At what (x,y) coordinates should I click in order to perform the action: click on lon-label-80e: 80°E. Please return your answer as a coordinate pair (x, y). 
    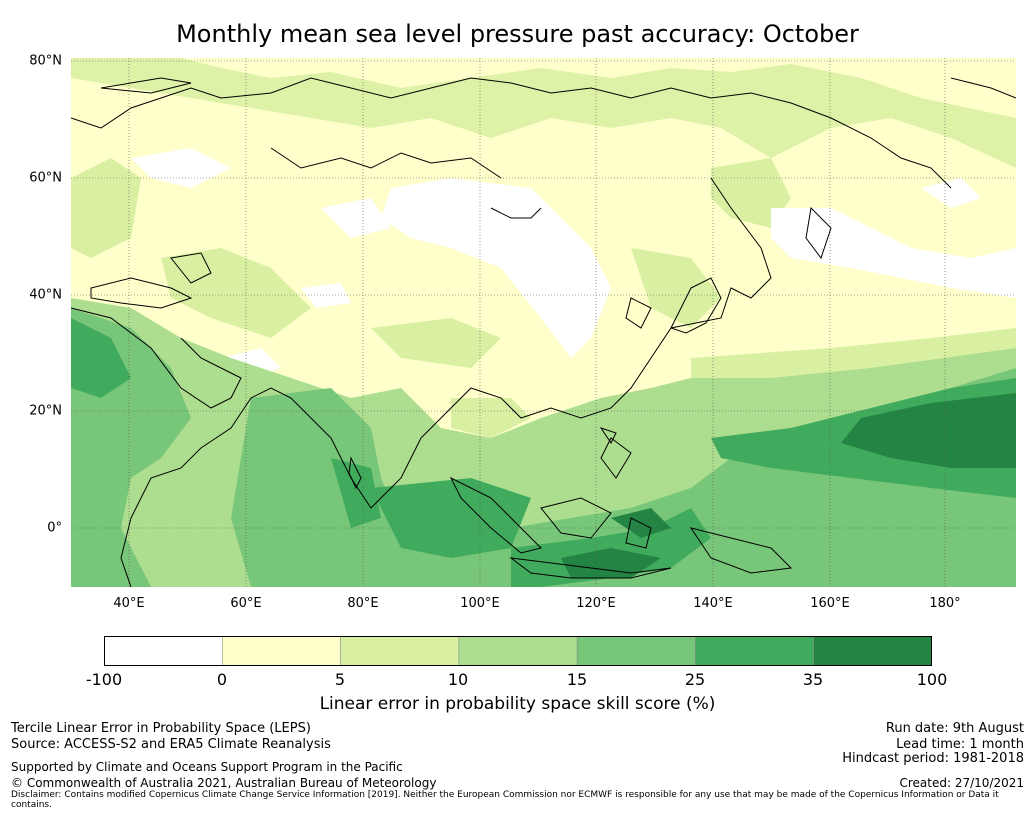
    Looking at the image, I should click on (363, 603).